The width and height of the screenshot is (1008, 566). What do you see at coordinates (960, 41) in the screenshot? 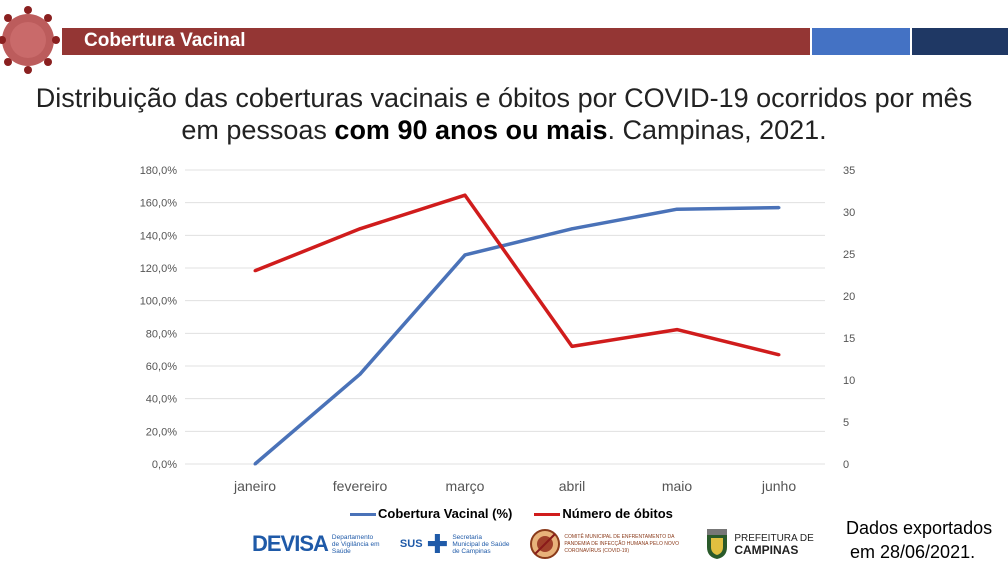
I see `header-accent-navy` at bounding box center [960, 41].